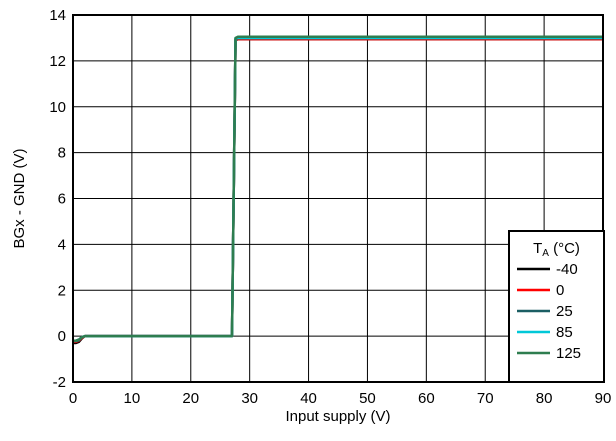 The height and width of the screenshot is (441, 616). I want to click on x-tick-label: 0, so click(73, 398).